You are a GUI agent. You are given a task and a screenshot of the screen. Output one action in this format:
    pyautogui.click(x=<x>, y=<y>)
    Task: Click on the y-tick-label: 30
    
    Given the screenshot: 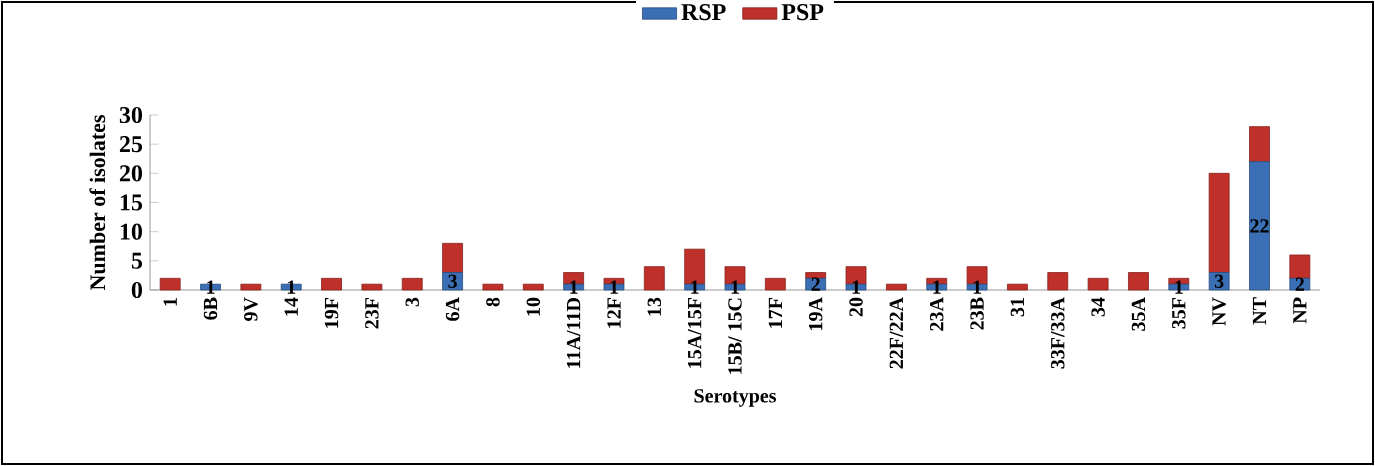 What is the action you would take?
    pyautogui.click(x=131, y=115)
    